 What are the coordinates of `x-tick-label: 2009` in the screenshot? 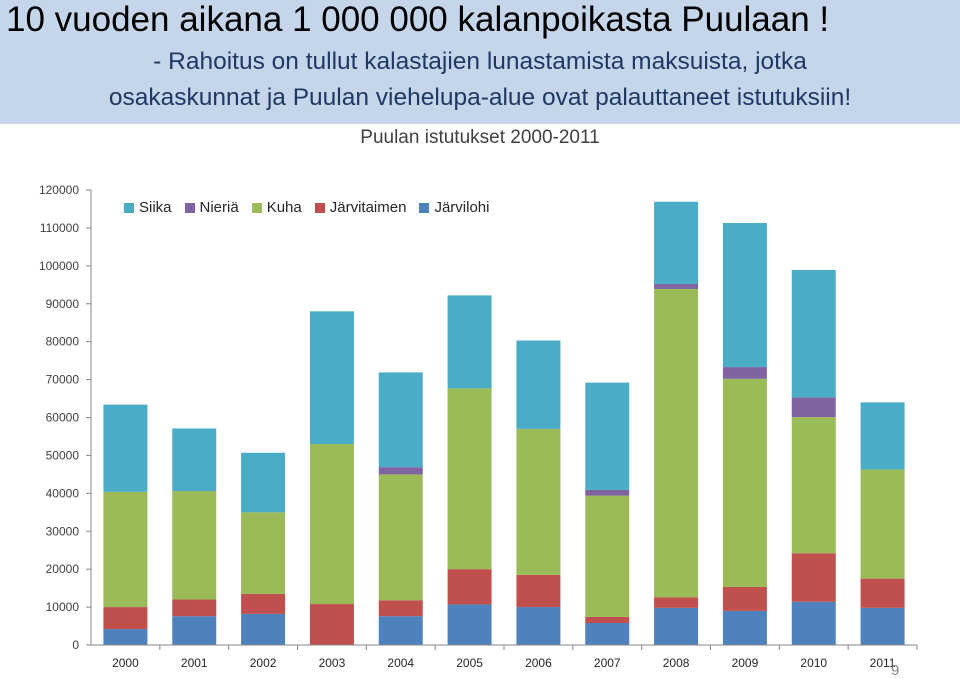 It's located at (745, 663).